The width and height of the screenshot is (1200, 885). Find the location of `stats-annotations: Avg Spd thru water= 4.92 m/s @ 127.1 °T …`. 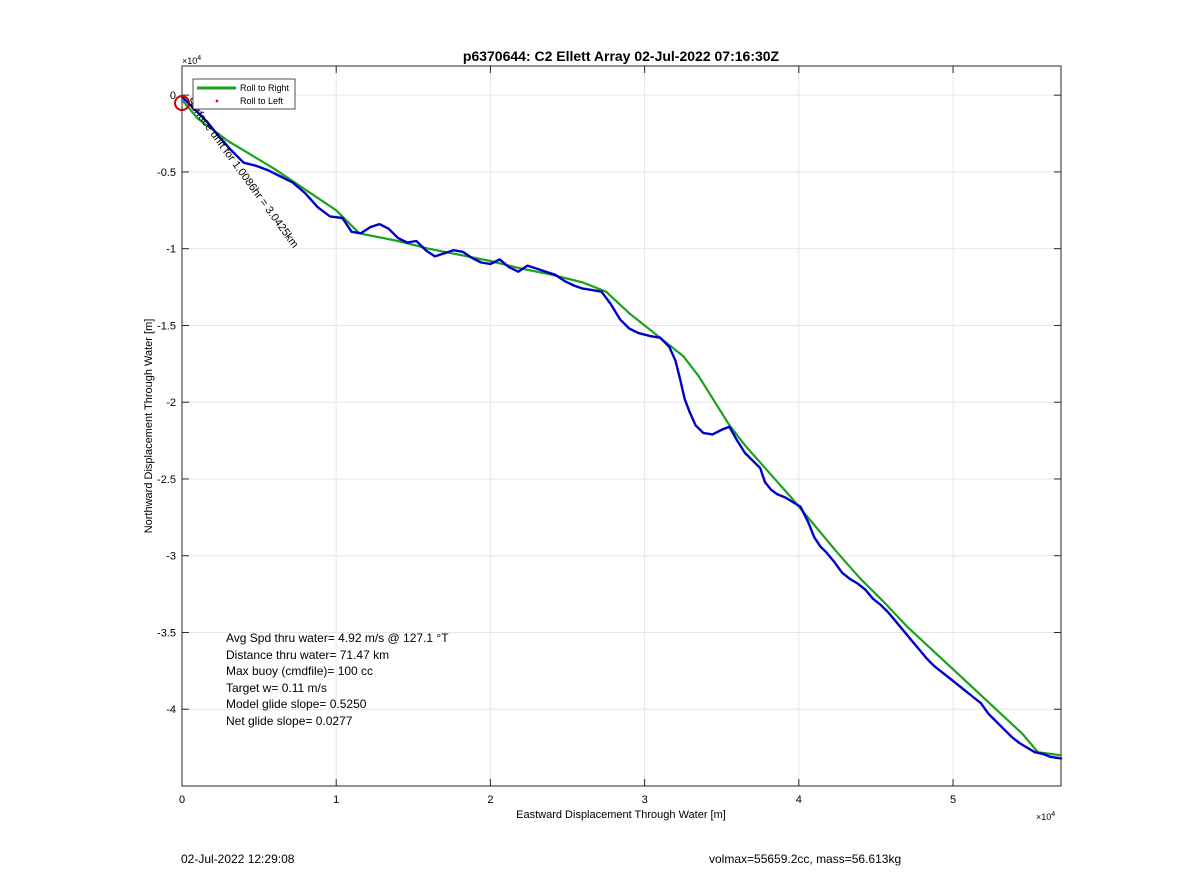

stats-annotations: Avg Spd thru water= 4.92 m/s @ 127.1 °T … is located at coordinates (337, 679).